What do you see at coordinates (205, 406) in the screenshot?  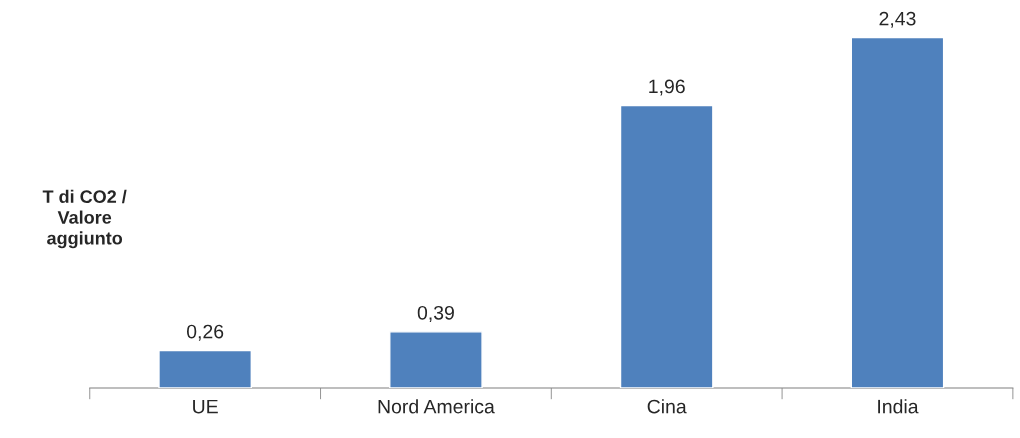 I see `x-tick-label: UE` at bounding box center [205, 406].